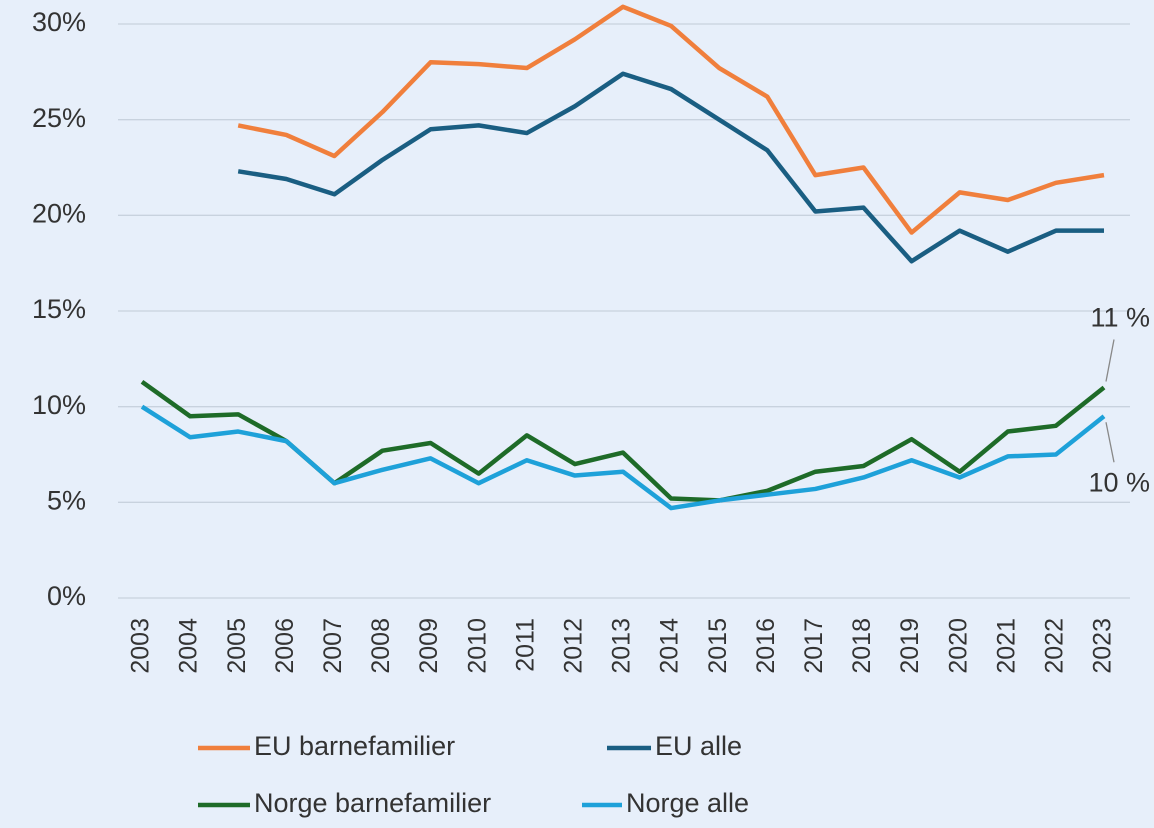 This screenshot has height=828, width=1154. What do you see at coordinates (333, 646) in the screenshot?
I see `x-tick-label: 2007` at bounding box center [333, 646].